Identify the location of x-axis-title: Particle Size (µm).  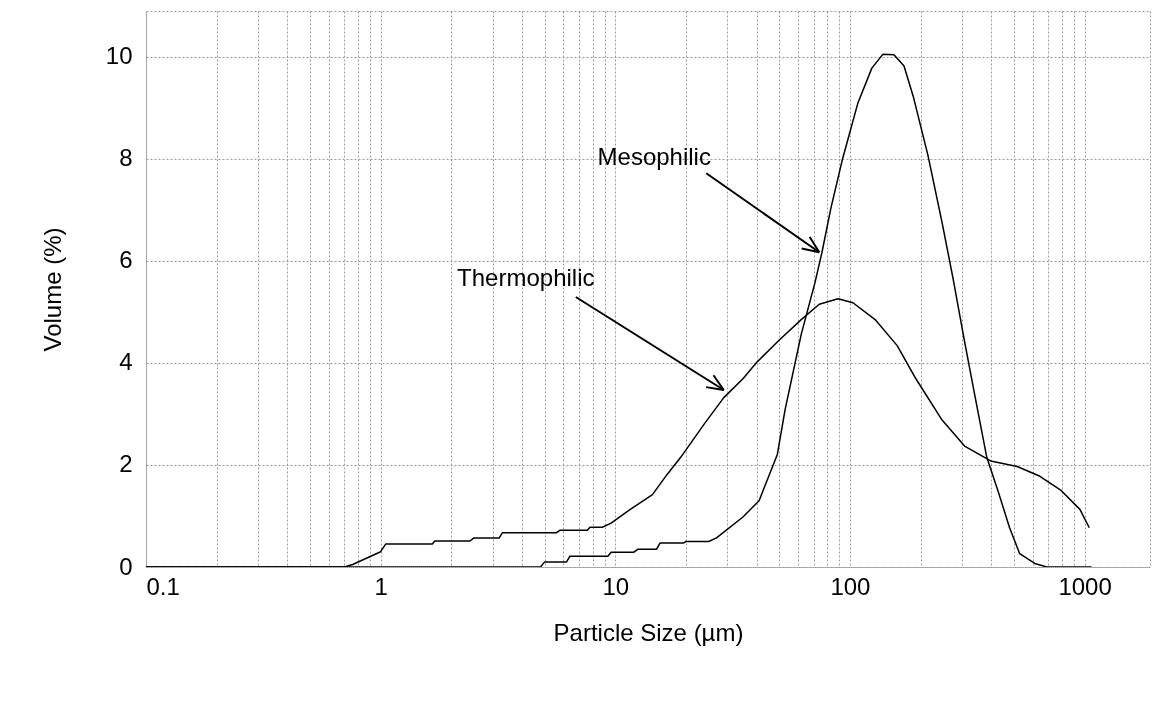
(648, 632).